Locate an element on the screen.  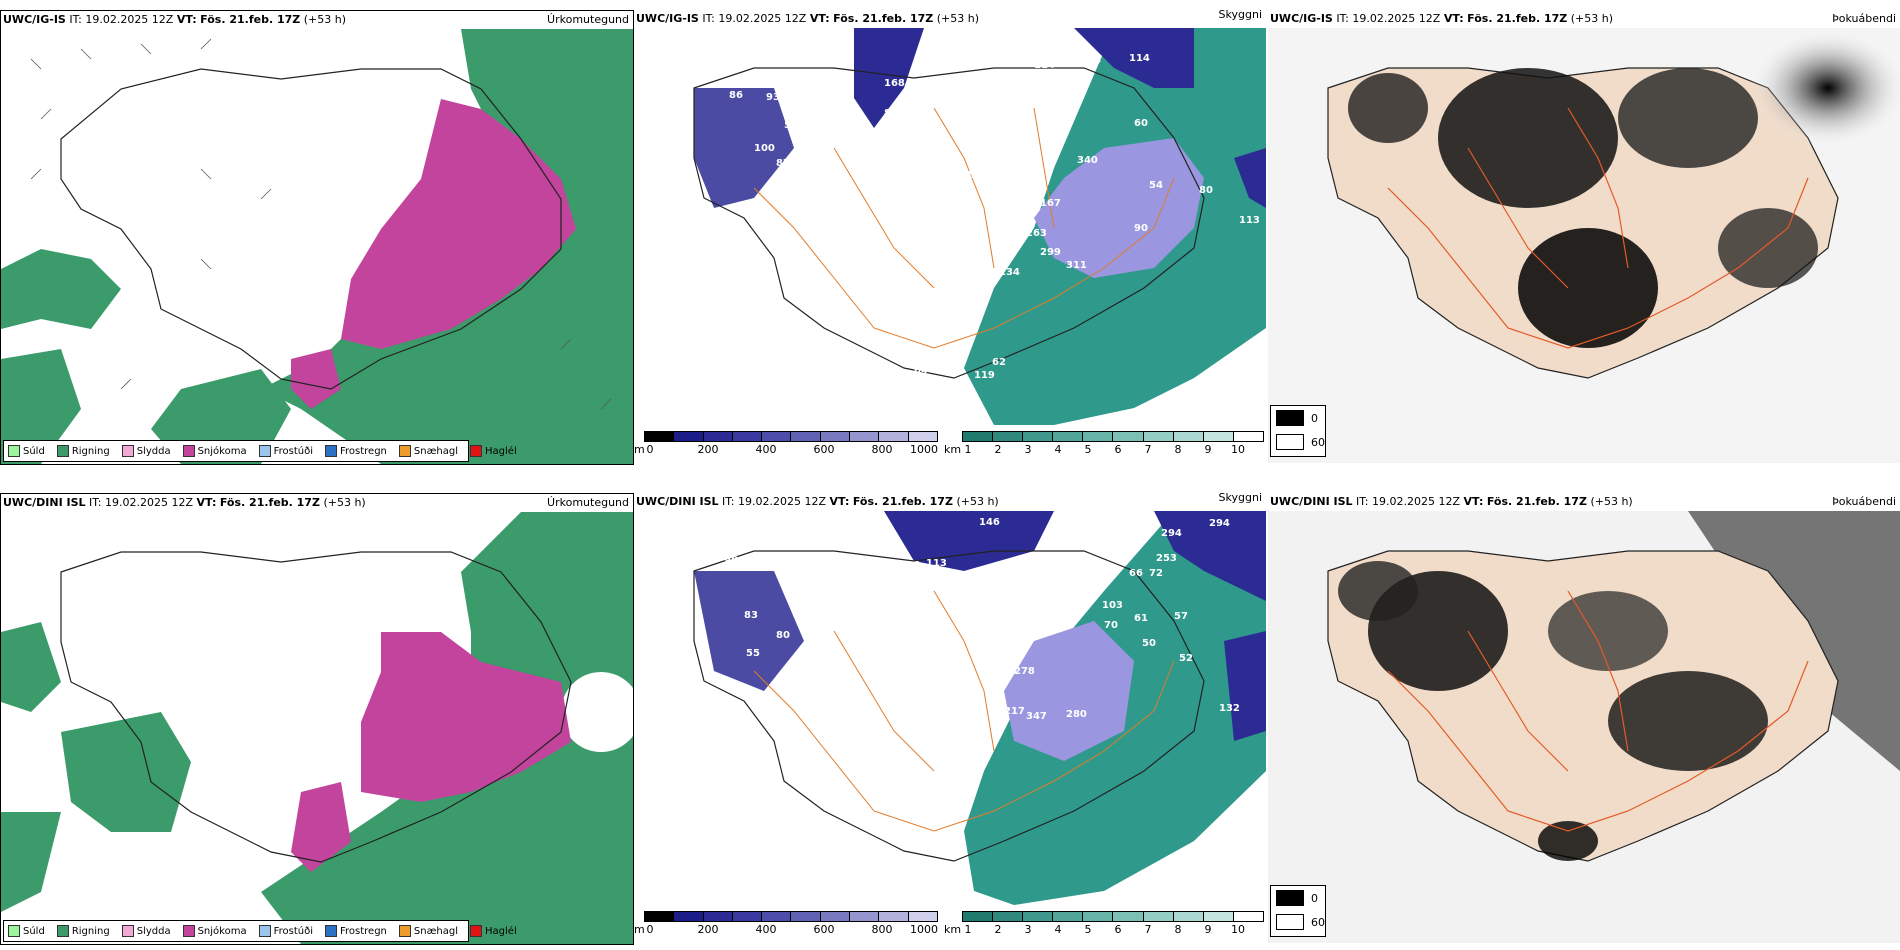
swatch-rain is located at coordinates (62, 451).